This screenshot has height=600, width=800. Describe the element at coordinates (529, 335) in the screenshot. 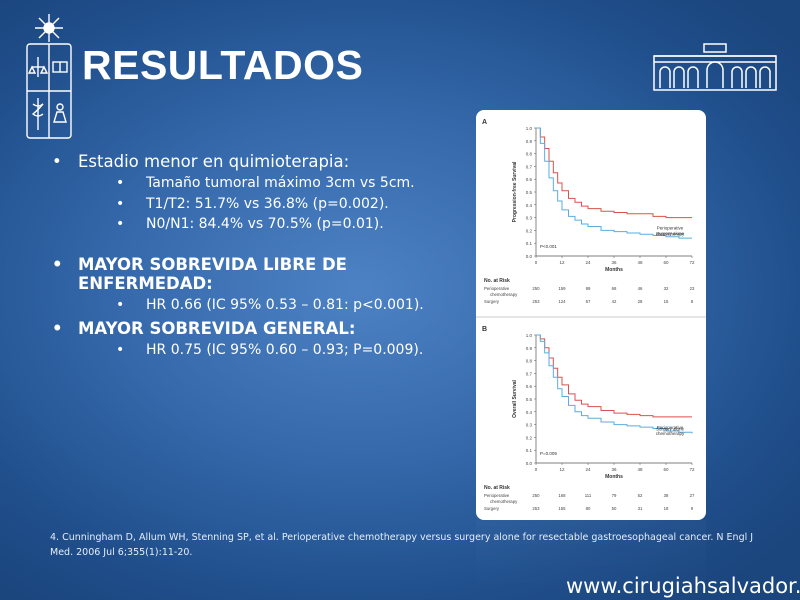

I see `panel-b-y-tick-label: 1.0` at that location.